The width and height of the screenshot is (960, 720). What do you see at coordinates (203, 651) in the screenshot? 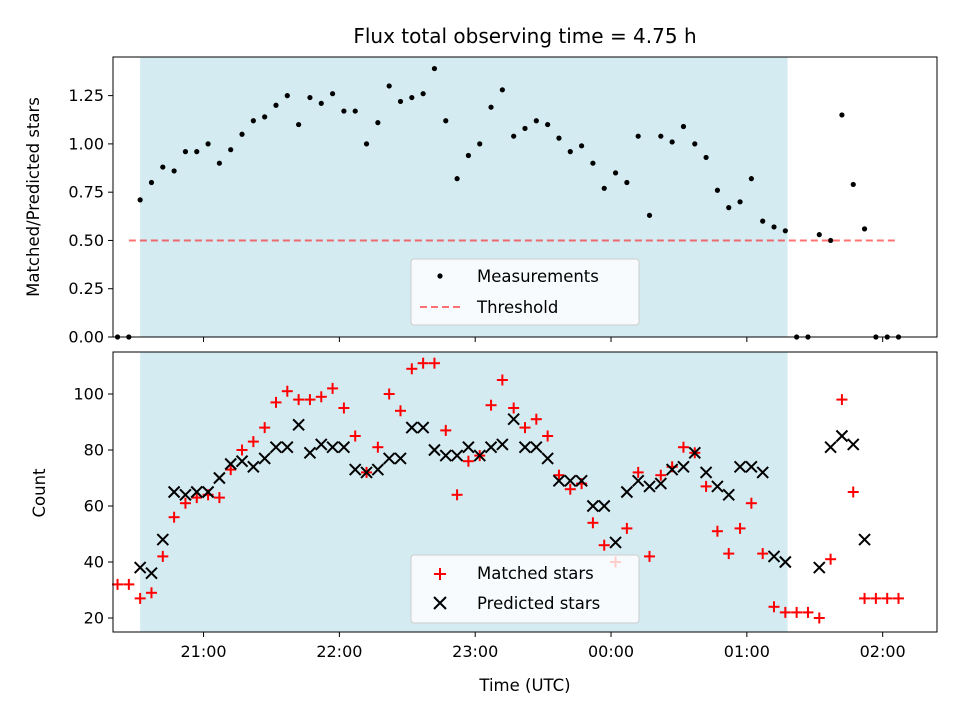
I see `bottom-xtick-label: 21:00` at bounding box center [203, 651].